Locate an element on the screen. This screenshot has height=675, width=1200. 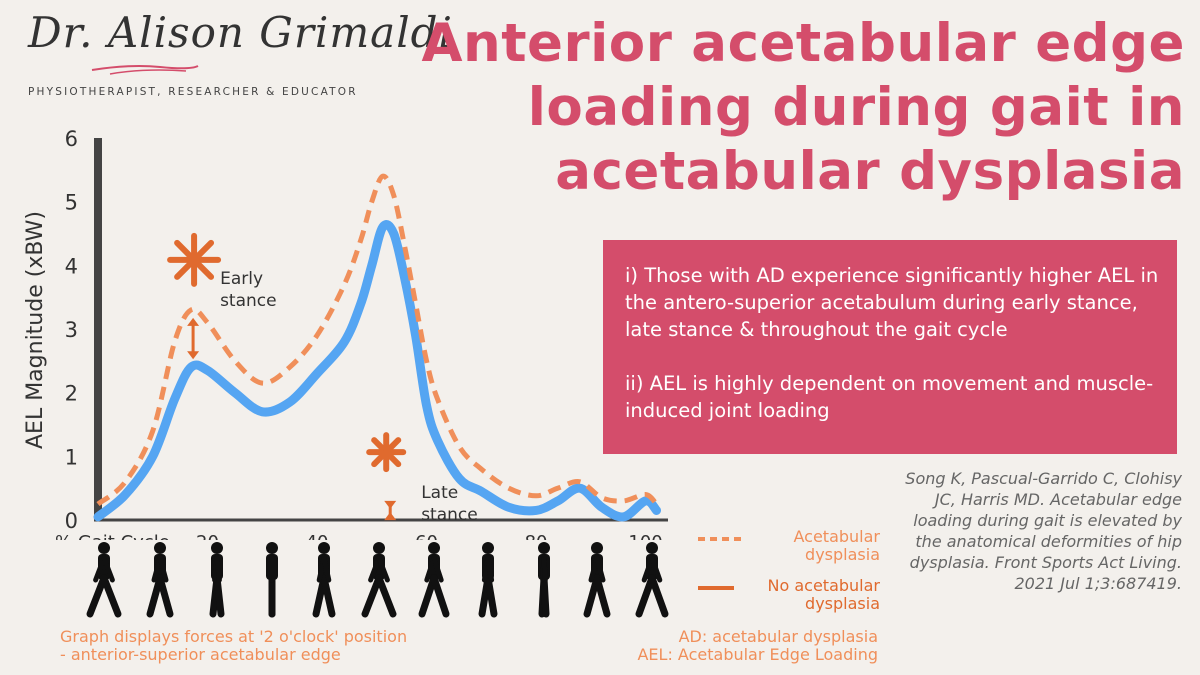
x-tick-label: 40 is located at coordinates (317, 536).